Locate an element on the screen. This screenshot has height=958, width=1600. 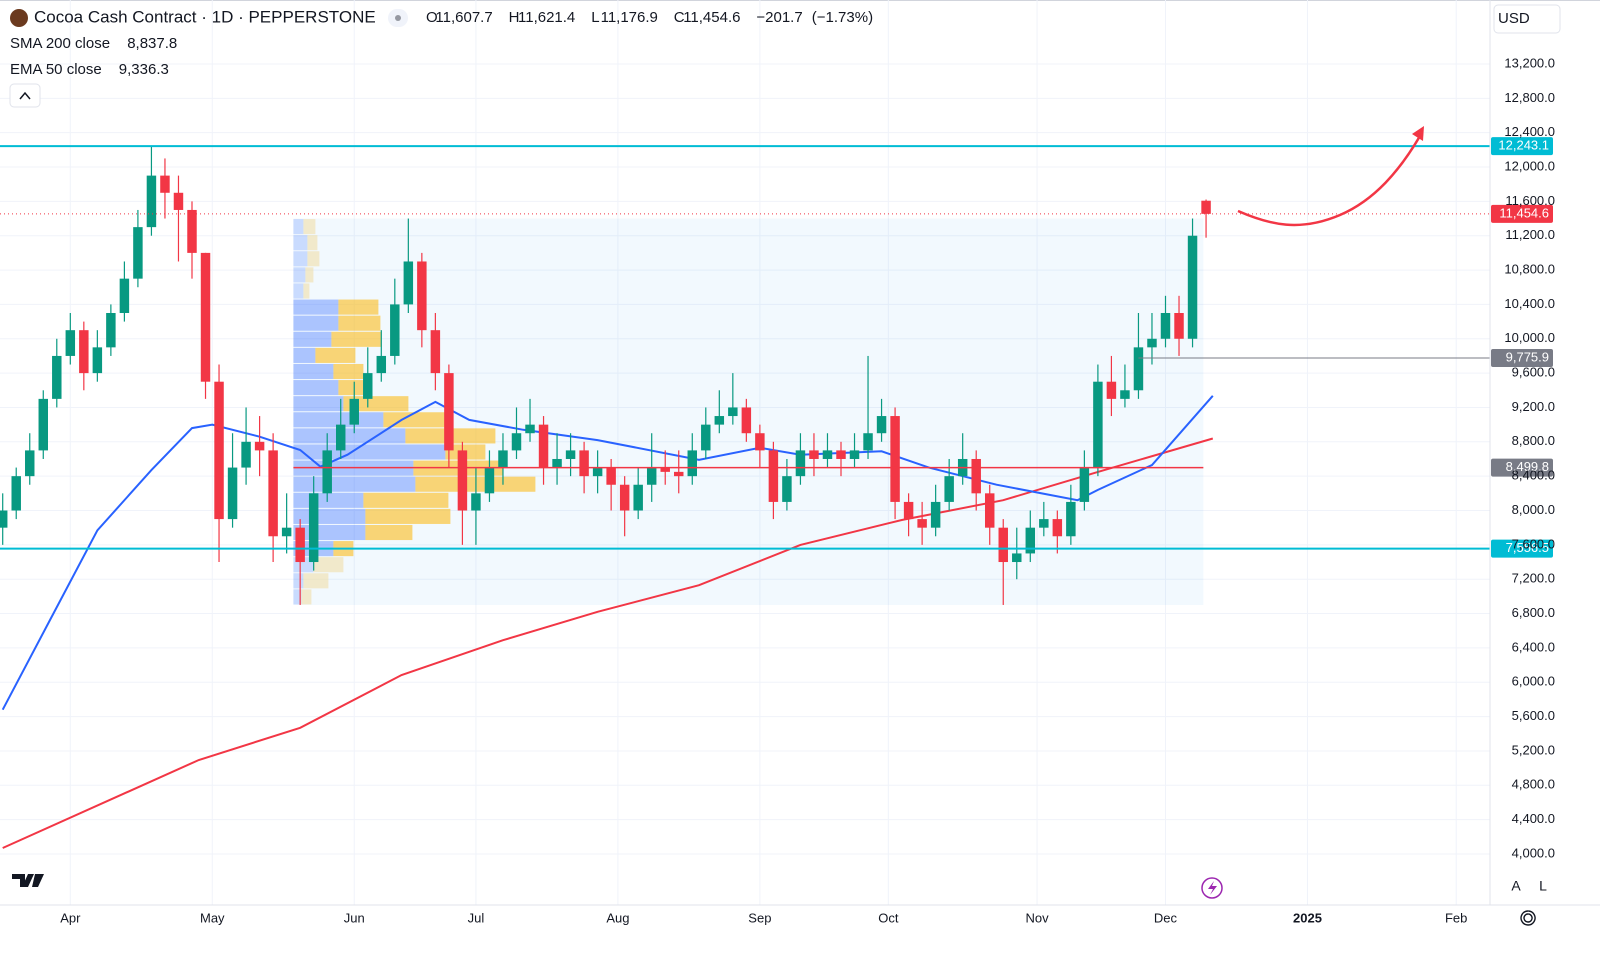
level-label: 8,499.8 is located at coordinates (1527, 466).